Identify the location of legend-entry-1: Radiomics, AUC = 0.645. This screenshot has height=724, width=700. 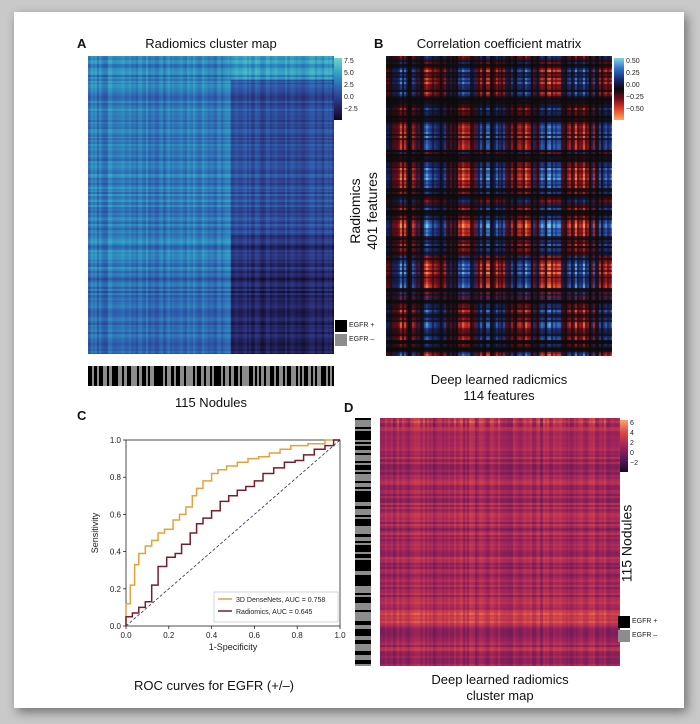
(274, 612).